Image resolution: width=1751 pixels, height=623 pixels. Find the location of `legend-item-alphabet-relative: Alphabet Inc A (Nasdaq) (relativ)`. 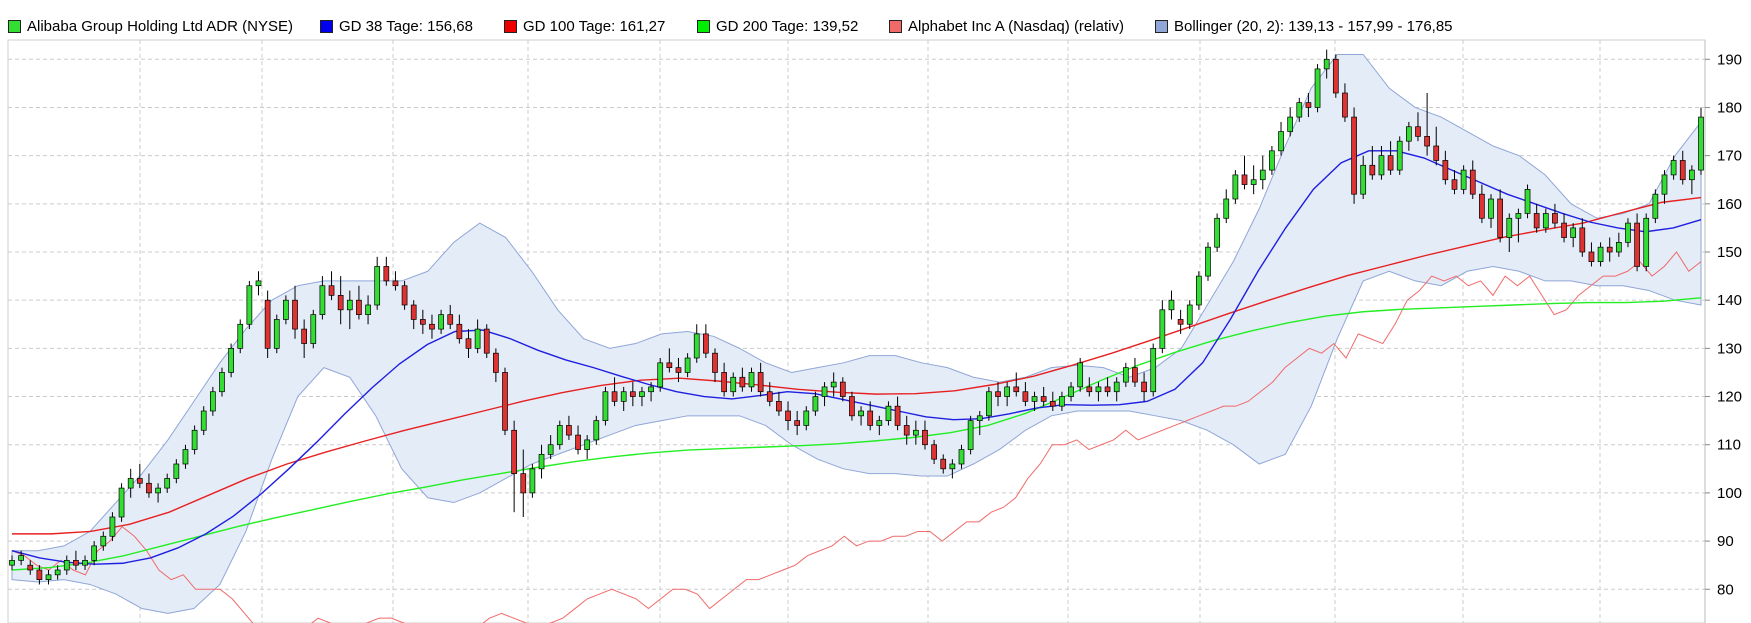

legend-item-alphabet-relative: Alphabet Inc A (Nasdaq) (relativ) is located at coordinates (1006, 26).